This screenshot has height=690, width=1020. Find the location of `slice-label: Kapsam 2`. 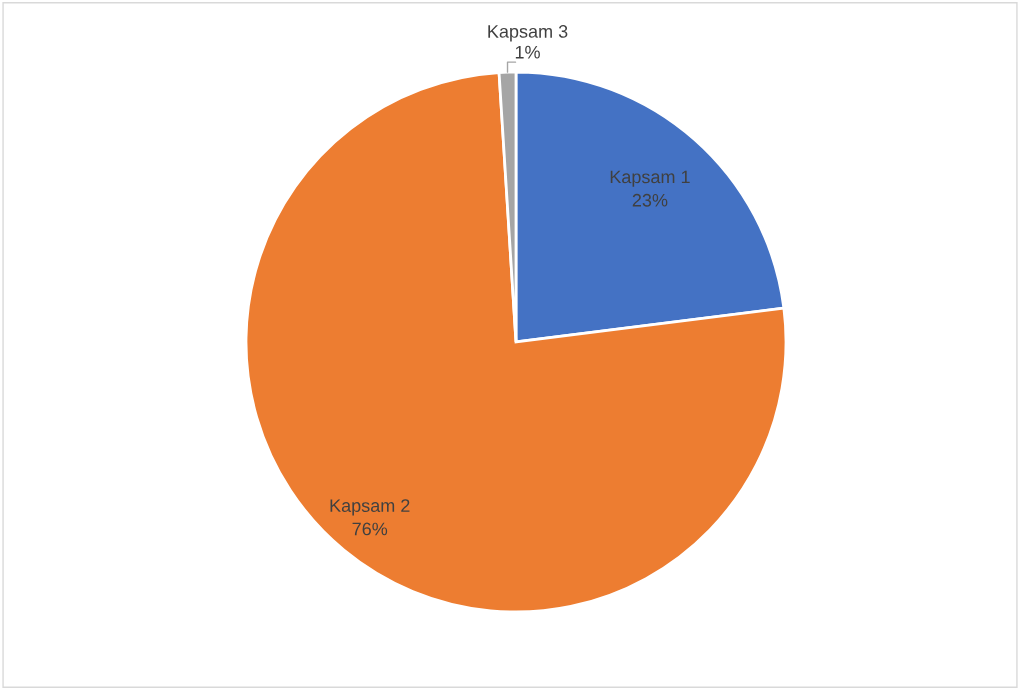

slice-label: Kapsam 2 is located at coordinates (370, 507).